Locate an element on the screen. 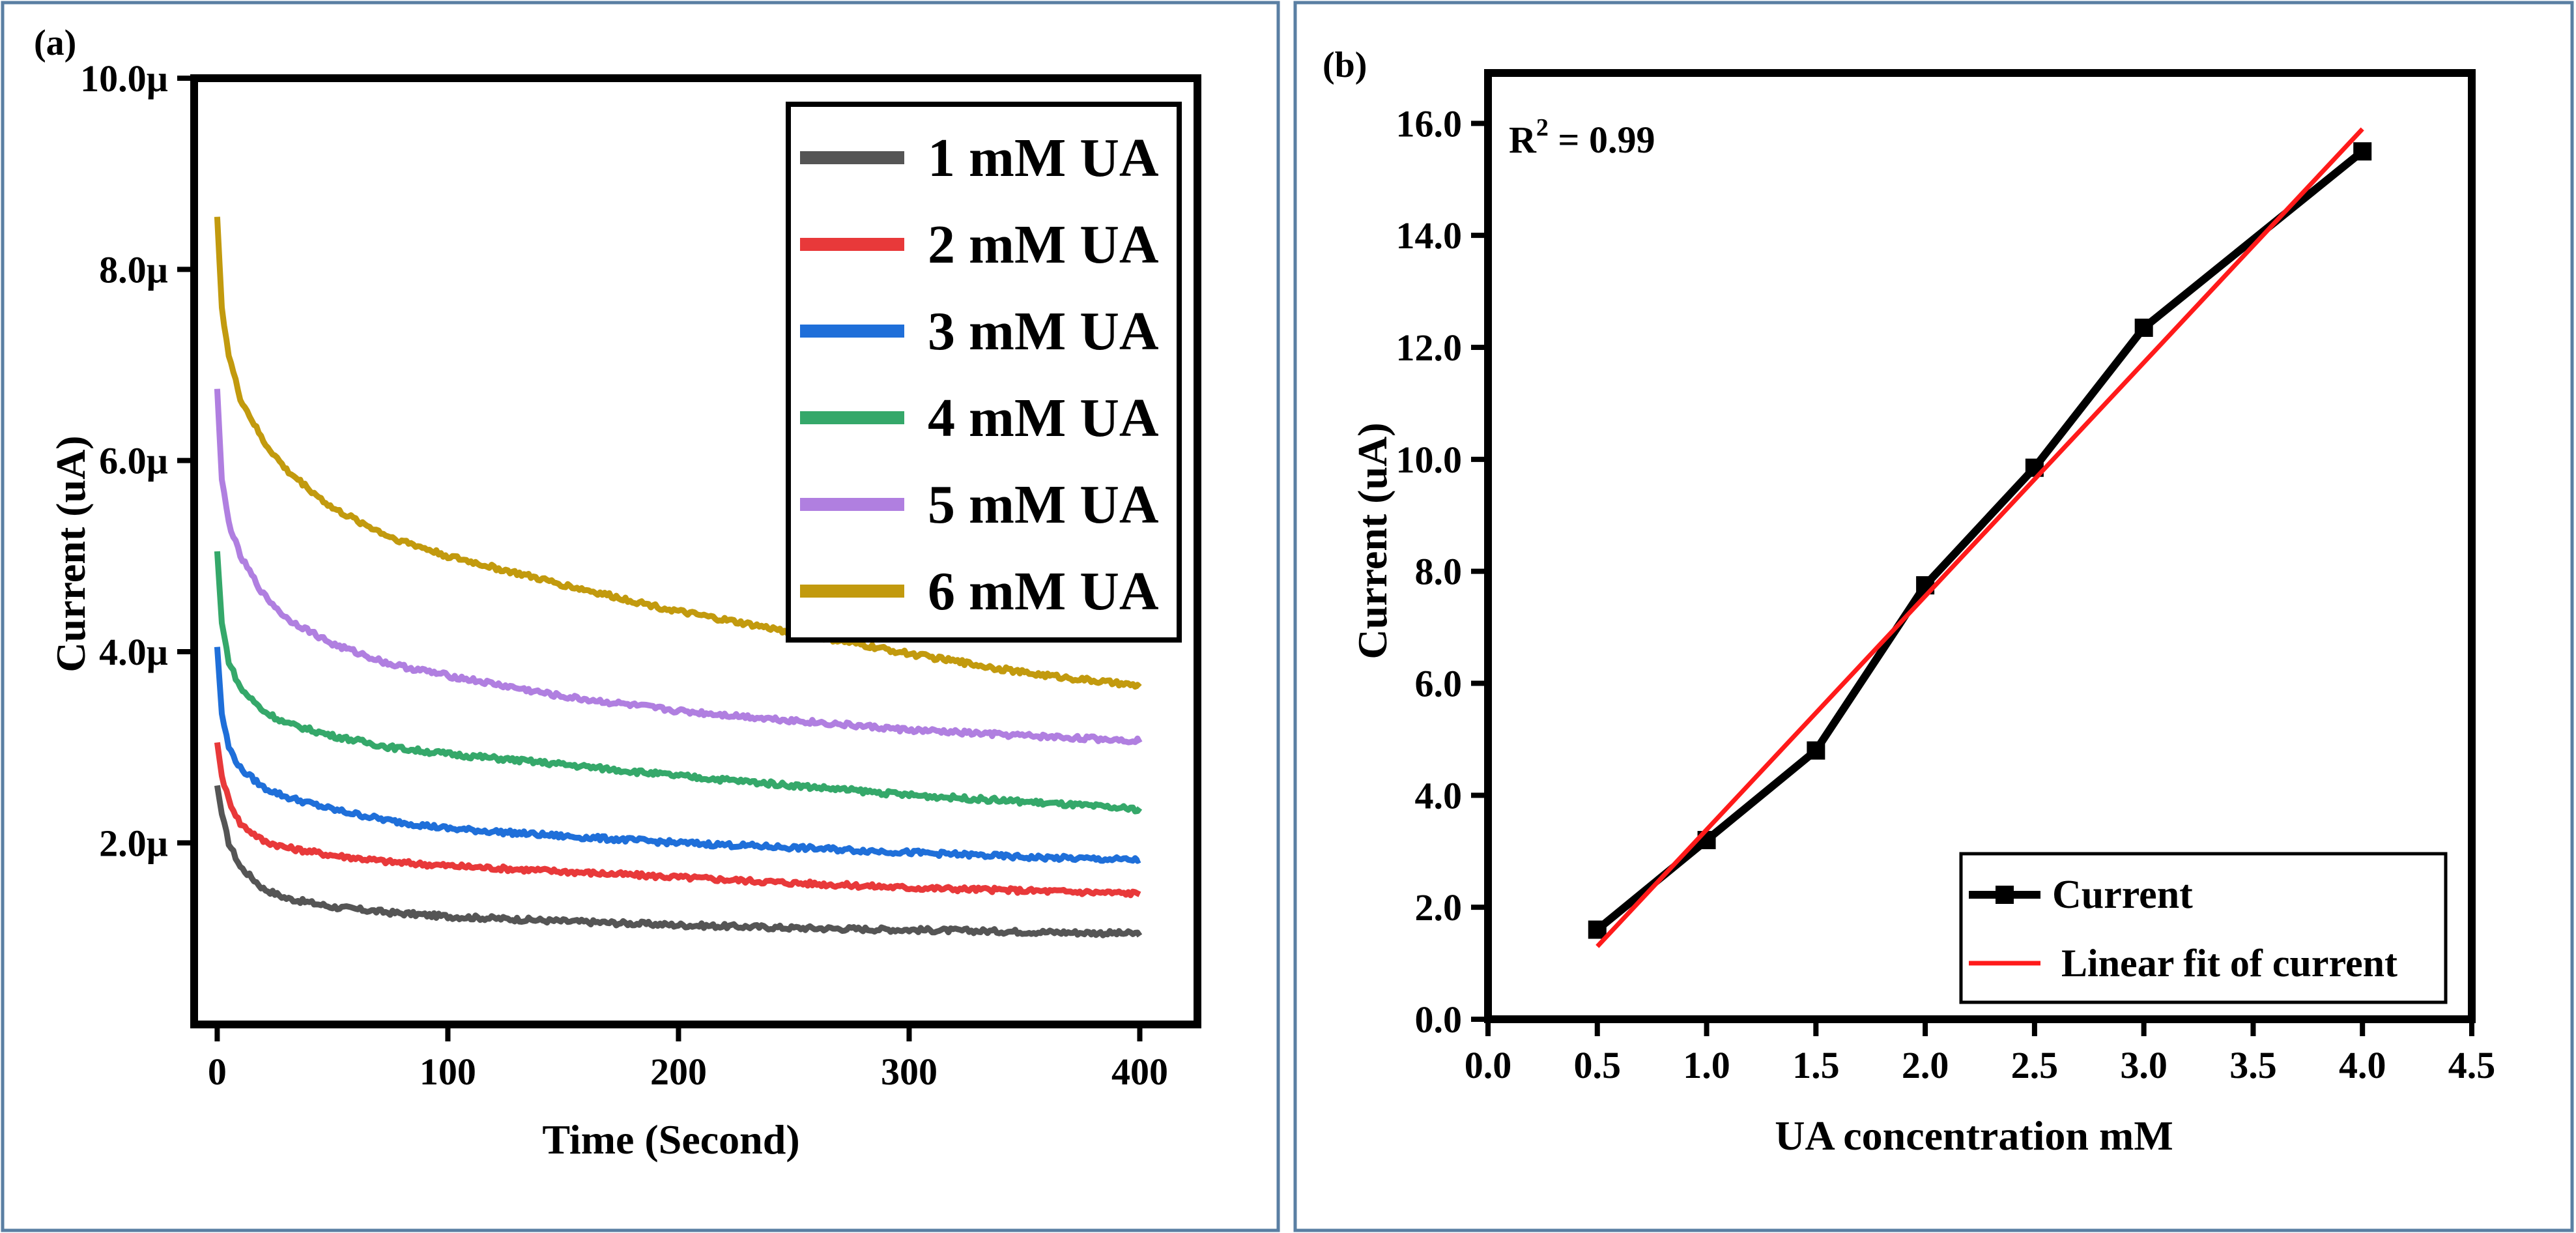 The width and height of the screenshot is (2576, 1233). panel-a-legend-label-6: 6 mM UA is located at coordinates (1043, 591).